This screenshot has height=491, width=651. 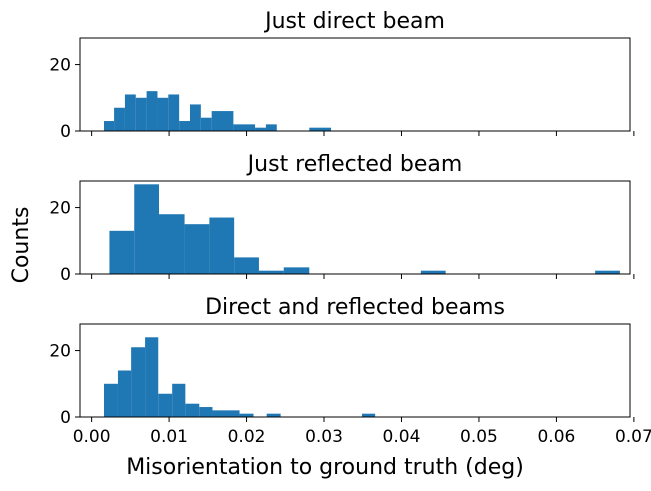 I want to click on x-tick-label-3: 0.03, so click(x=324, y=437).